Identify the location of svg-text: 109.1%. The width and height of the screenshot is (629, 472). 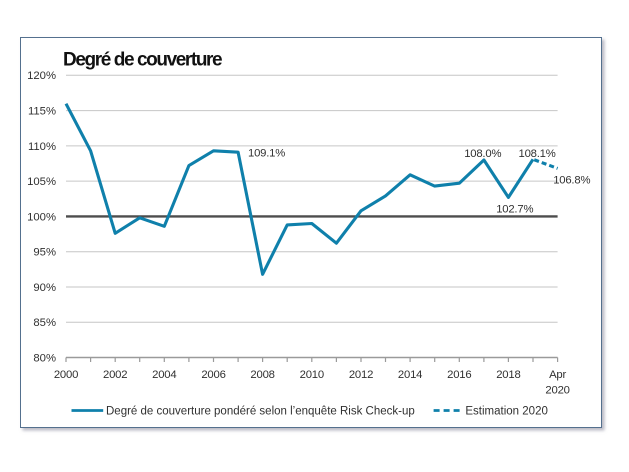
(266, 154).